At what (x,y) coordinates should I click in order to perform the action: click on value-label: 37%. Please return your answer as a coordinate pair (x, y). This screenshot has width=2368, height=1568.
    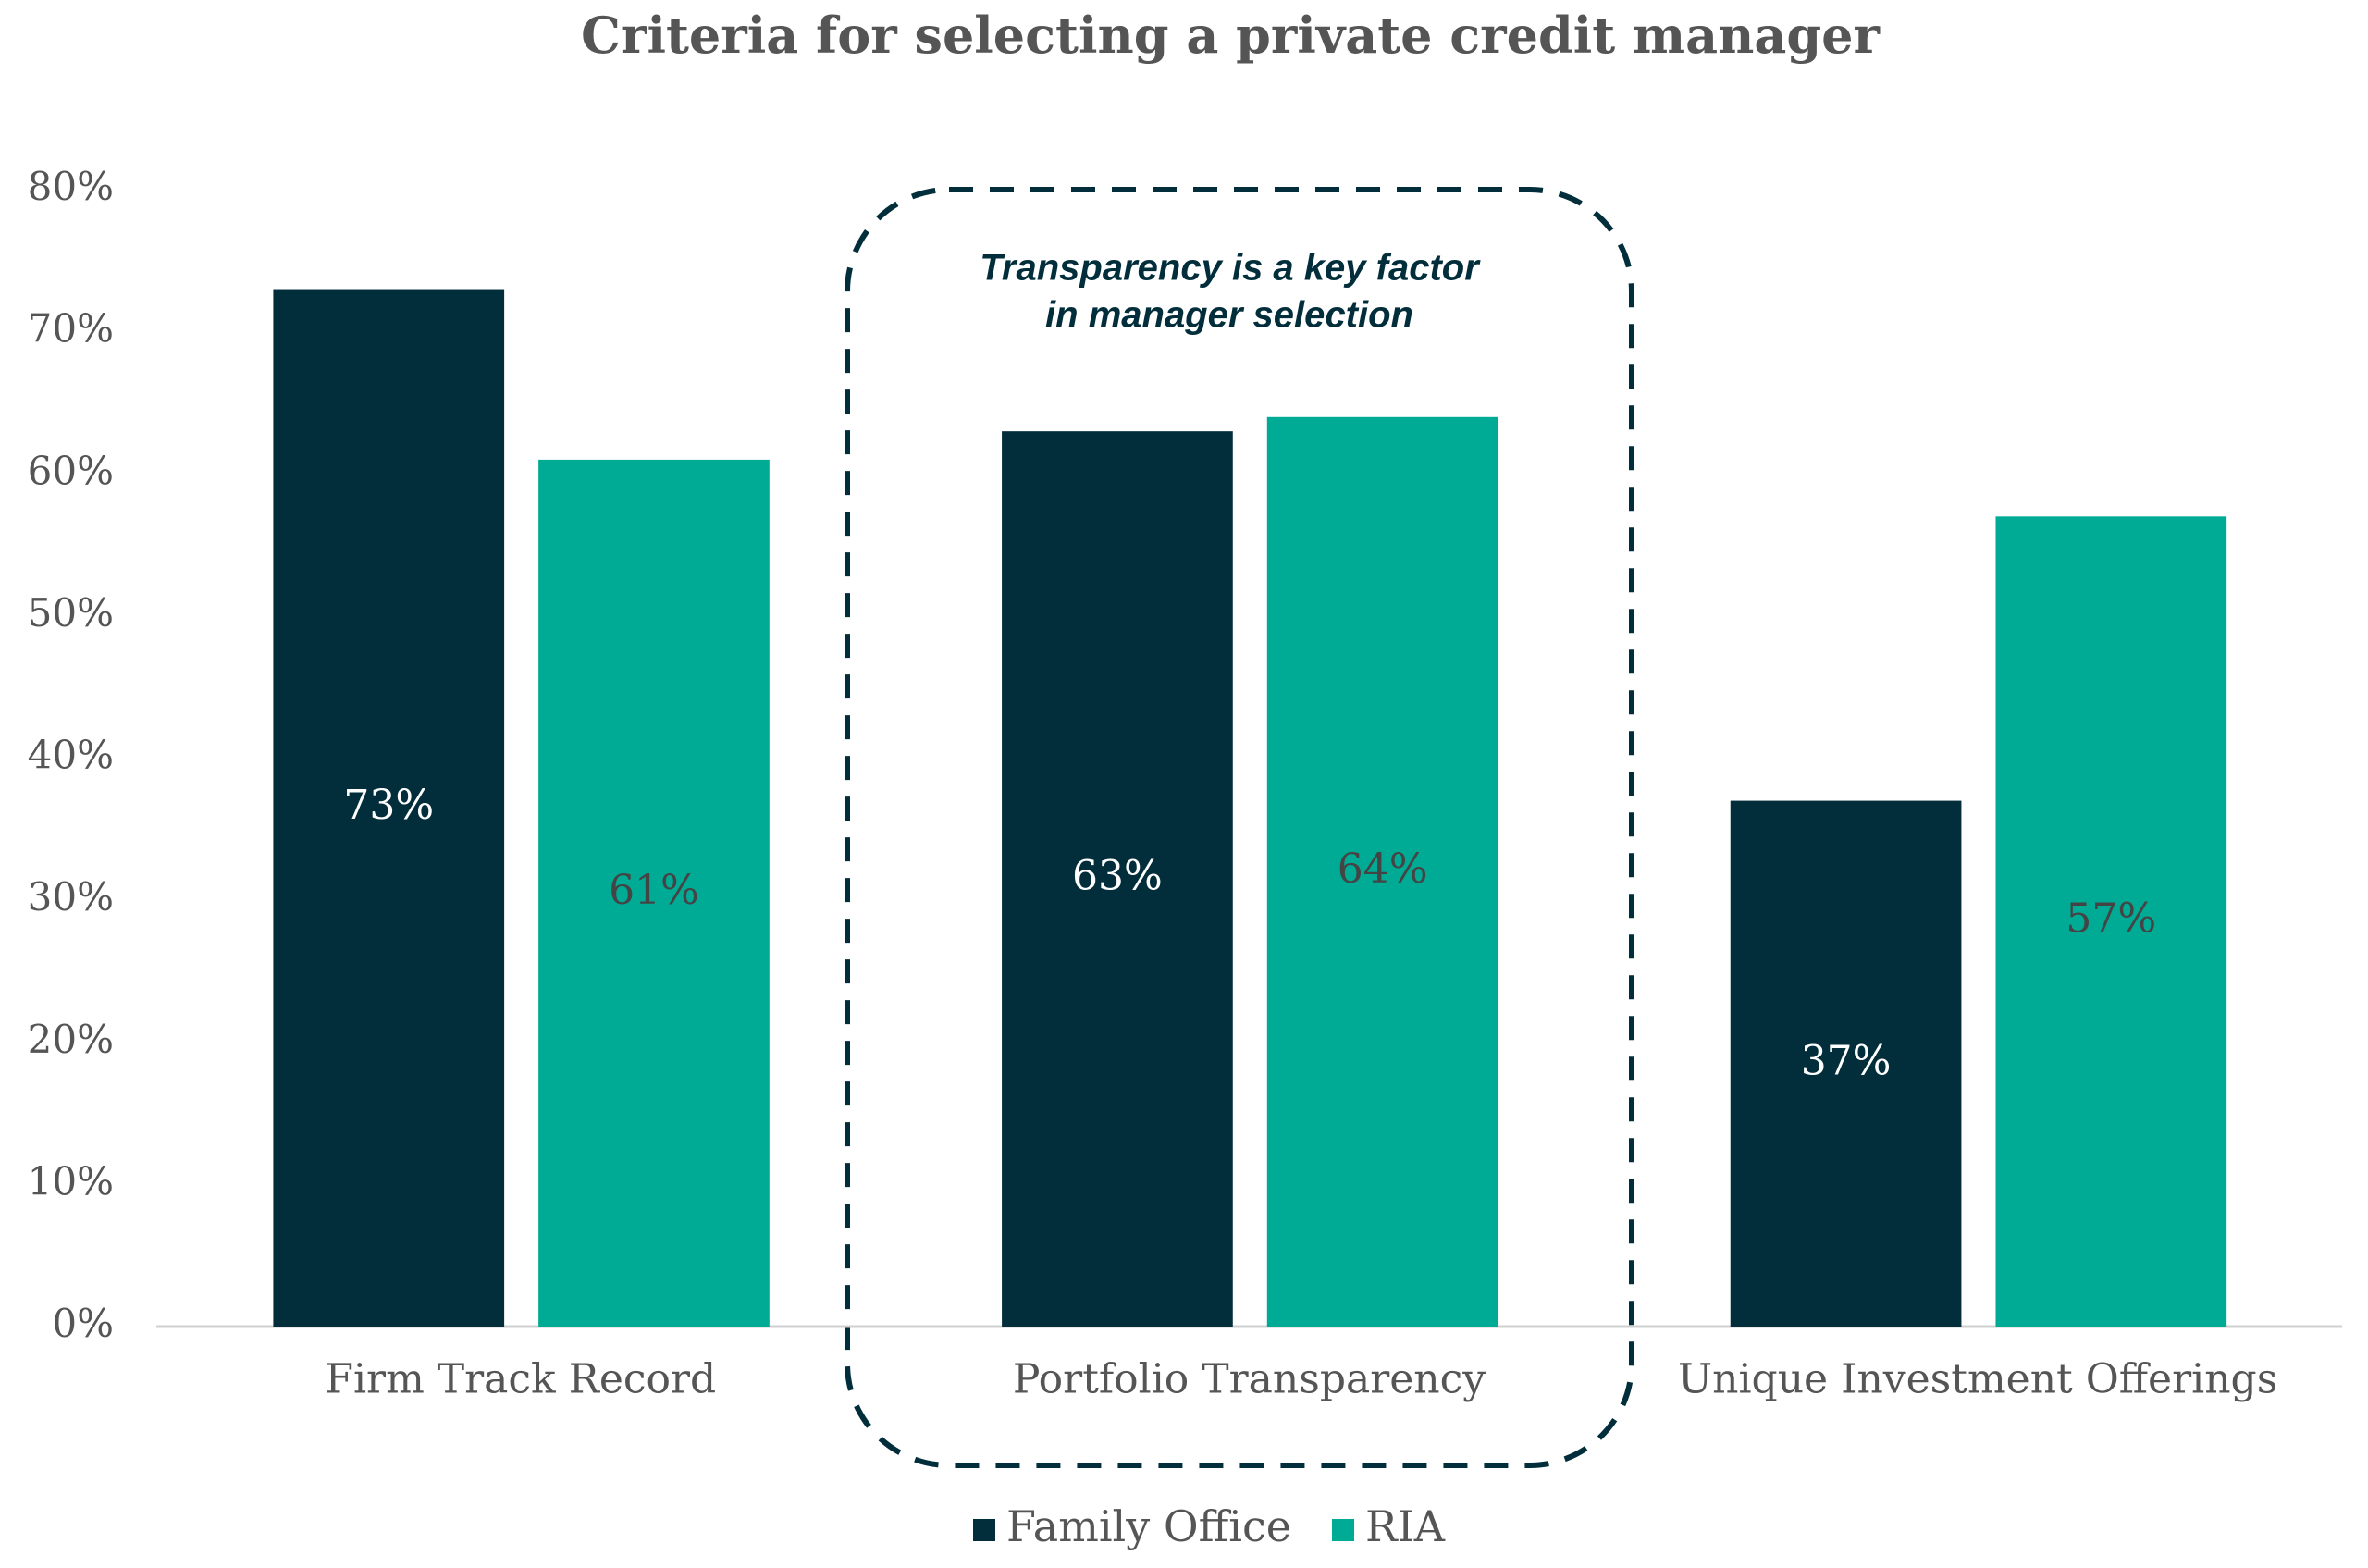
    Looking at the image, I should click on (1847, 1060).